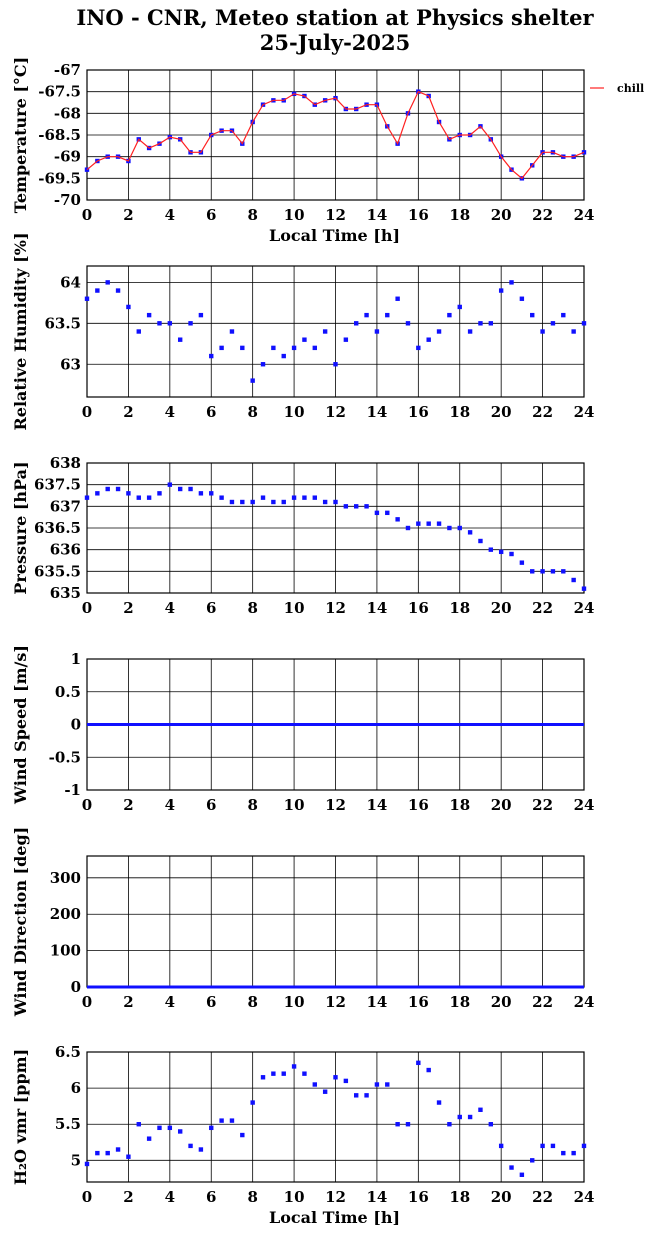 This screenshot has height=1248, width=655. I want to click on y-tick-label: 1, so click(76, 659).